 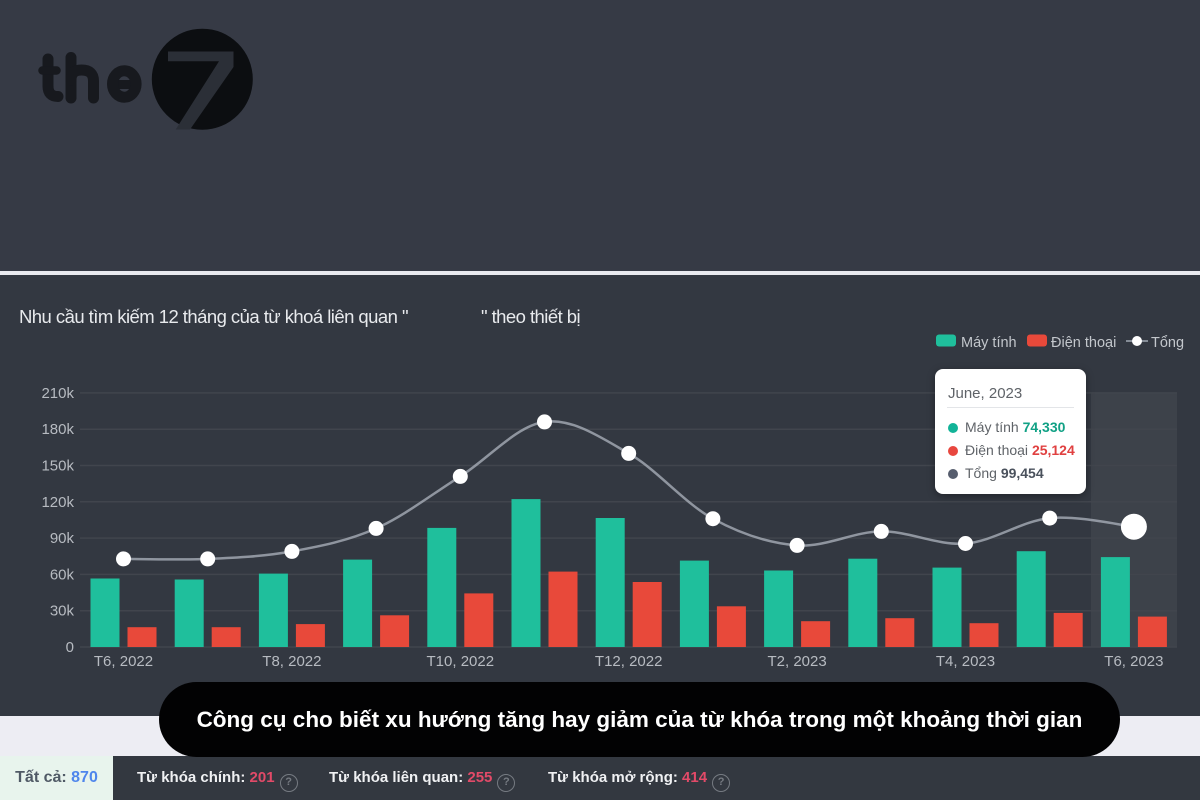 I want to click on svg-text: 30k, so click(x=62, y=611).